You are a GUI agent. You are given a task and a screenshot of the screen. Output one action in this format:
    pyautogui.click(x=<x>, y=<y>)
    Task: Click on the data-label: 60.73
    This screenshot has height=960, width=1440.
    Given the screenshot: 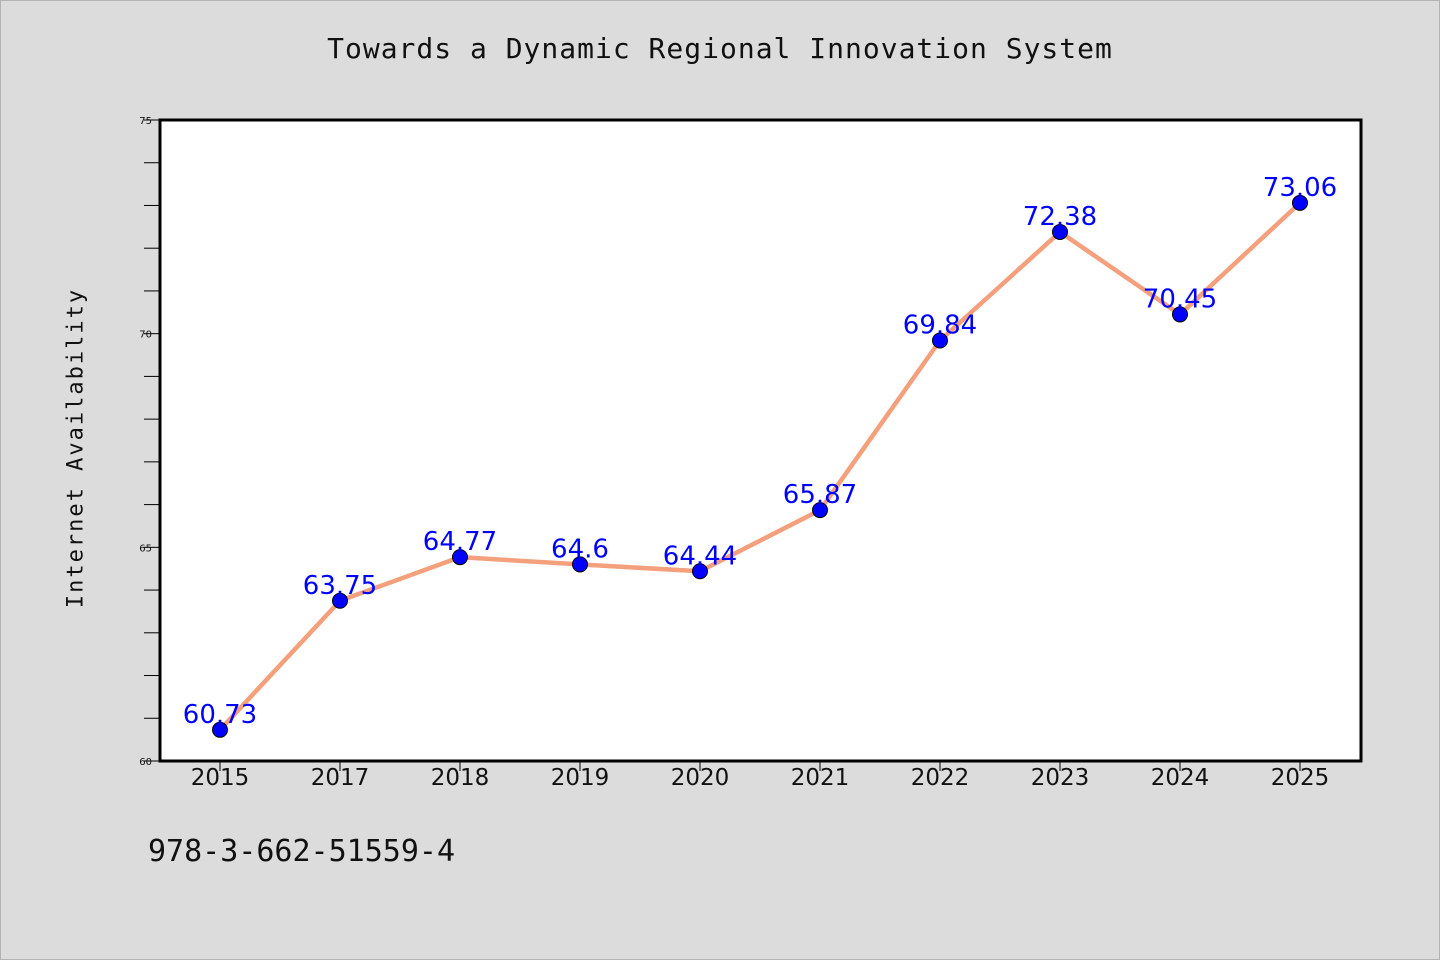 What is the action you would take?
    pyautogui.click(x=220, y=715)
    